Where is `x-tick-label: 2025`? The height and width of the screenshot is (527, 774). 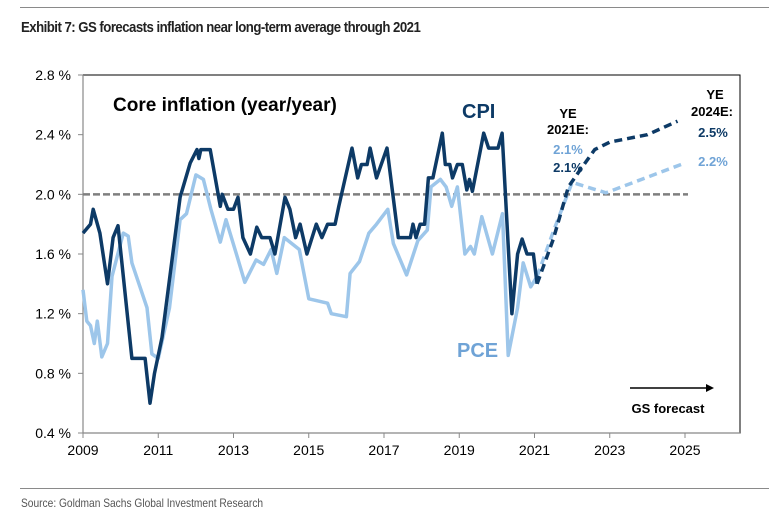
x-tick-label: 2025 is located at coordinates (684, 450).